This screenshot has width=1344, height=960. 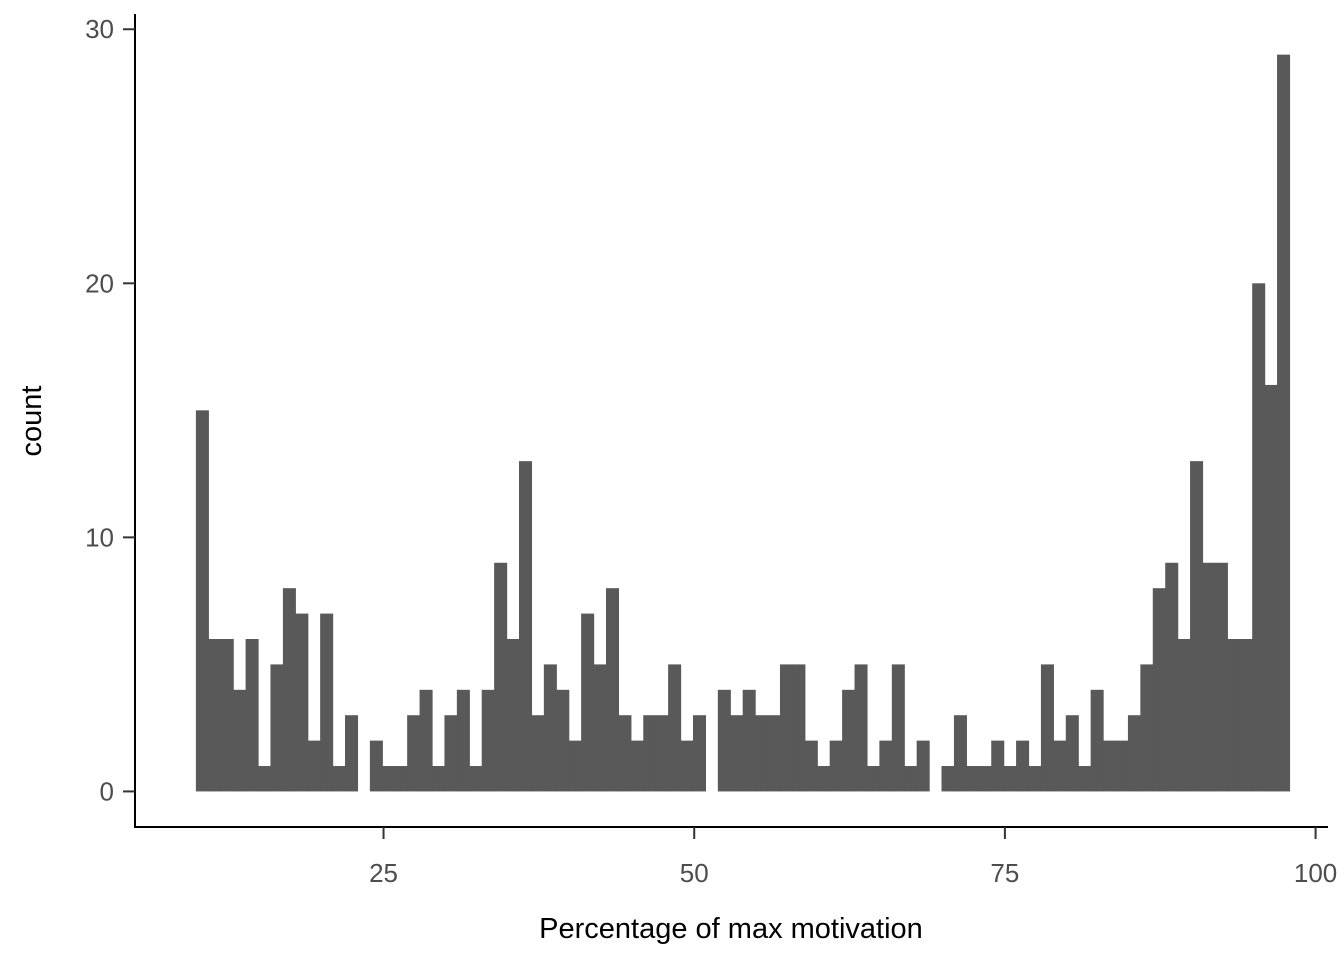 What do you see at coordinates (32, 421) in the screenshot?
I see `y-axis-title: count` at bounding box center [32, 421].